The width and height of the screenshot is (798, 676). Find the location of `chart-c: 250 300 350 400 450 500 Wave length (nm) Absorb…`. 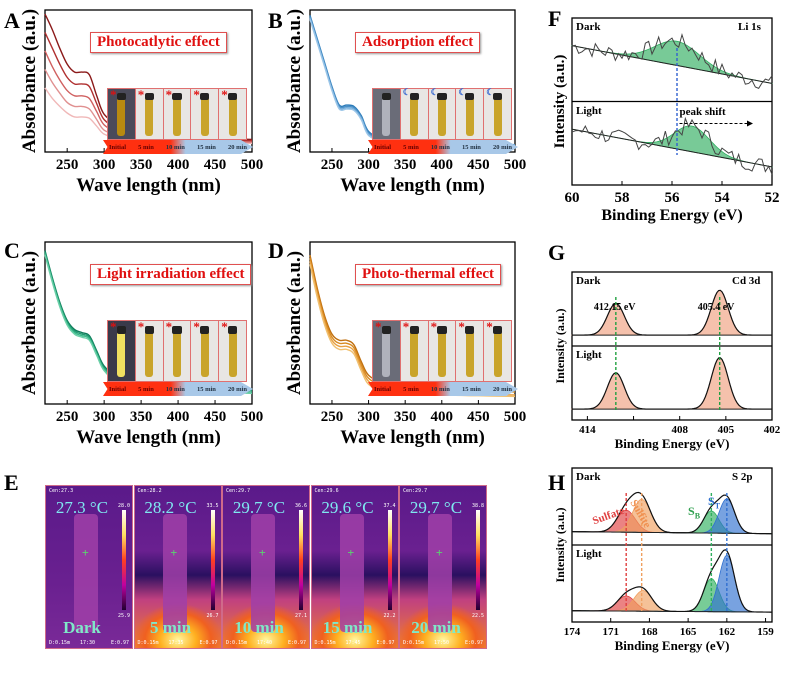

chart-c: 250 300 350 400 450 500 Wave length (nm) Absorb… is located at coordinates (141, 344).